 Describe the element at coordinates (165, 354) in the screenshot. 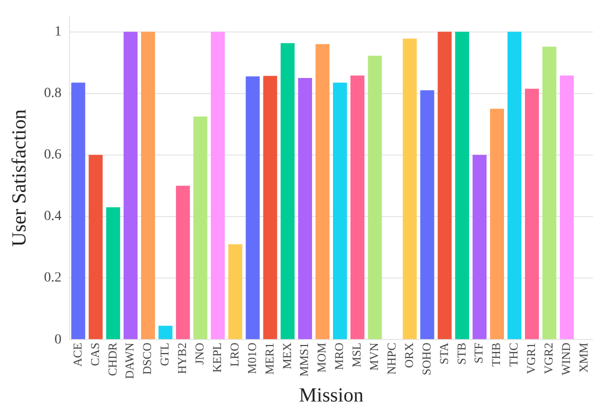

I see `x-tick-label: GTL` at that location.